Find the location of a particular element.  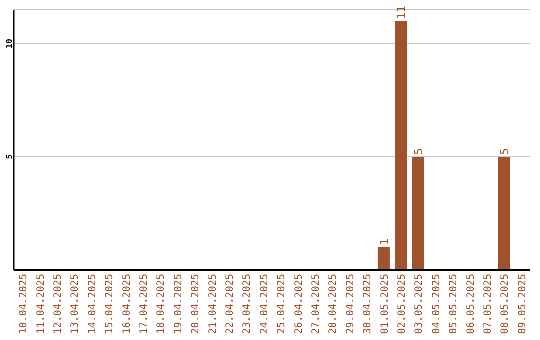

x-tick-label: 13.04.2025 is located at coordinates (76, 304).